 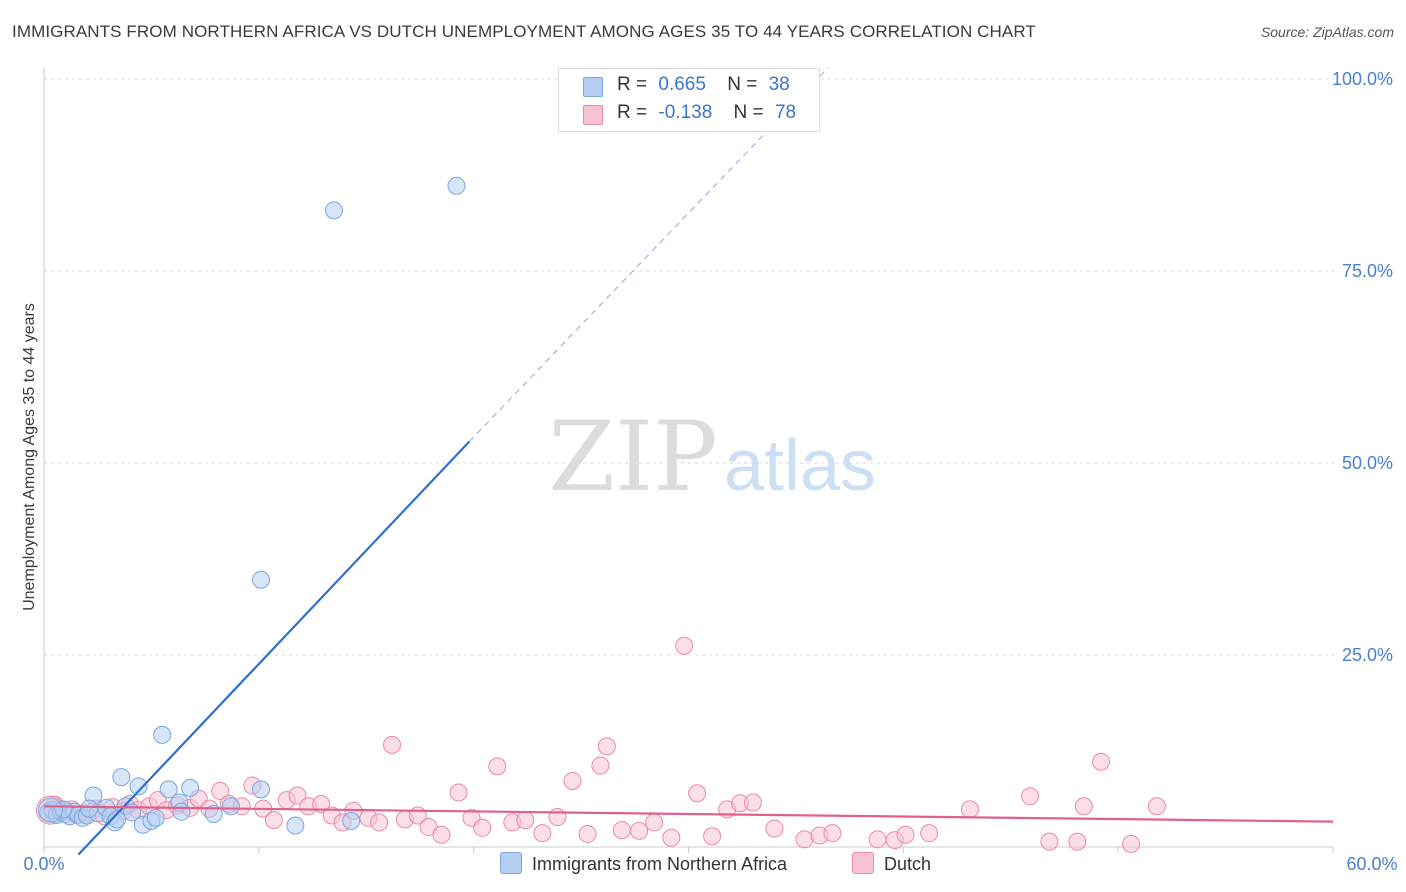 I want to click on legend-label-dutch: Dutch, so click(x=908, y=864).